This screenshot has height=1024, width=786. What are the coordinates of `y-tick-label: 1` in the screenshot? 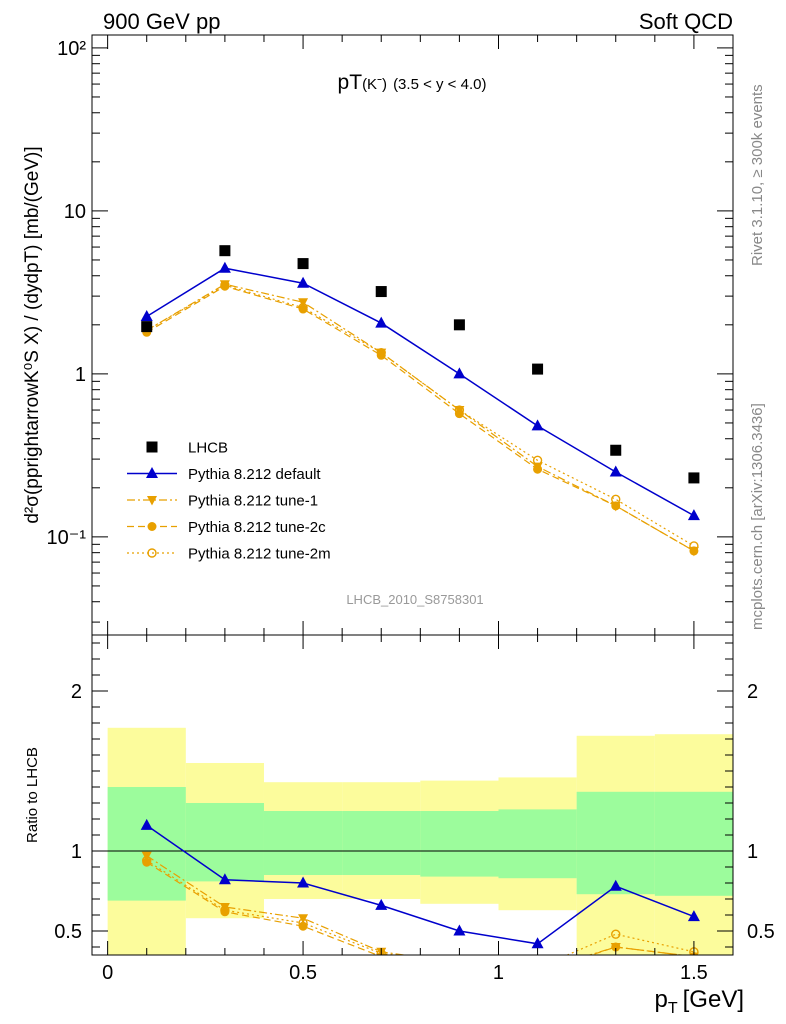 It's located at (80, 375).